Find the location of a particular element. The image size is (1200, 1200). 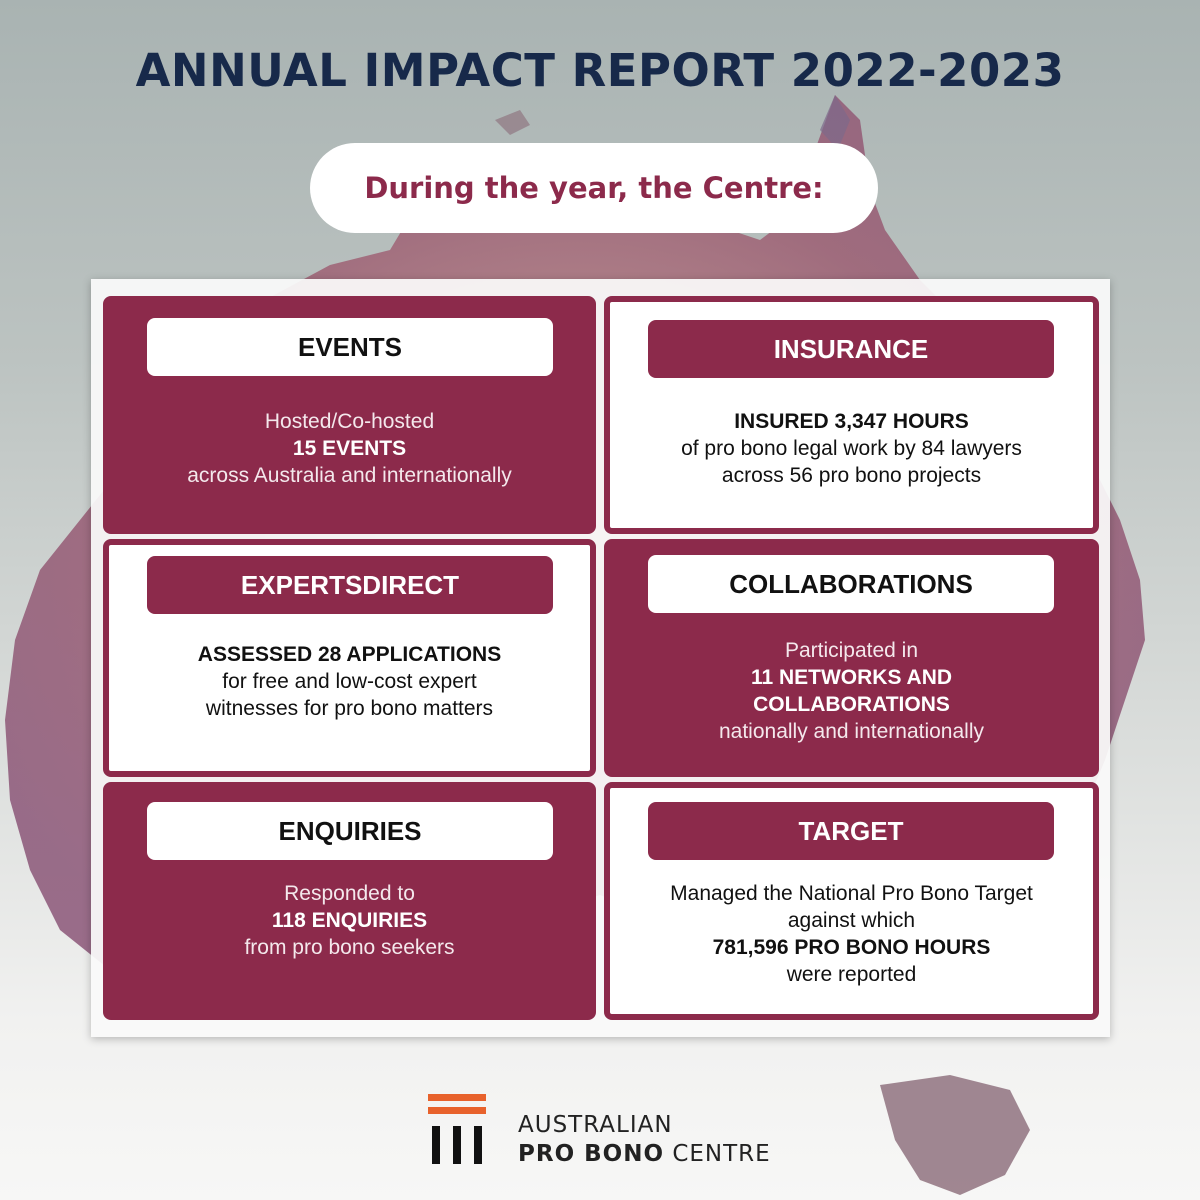

logo-line-1: AUSTRALIAN is located at coordinates (595, 1125).